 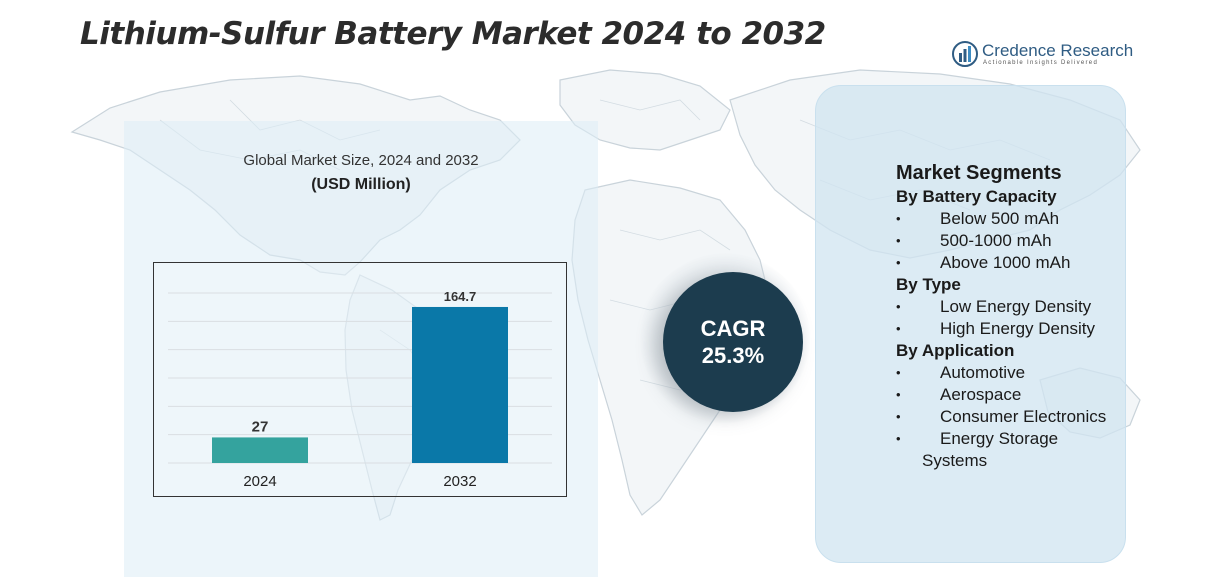 I want to click on segment-group-title: By Application, so click(x=955, y=350).